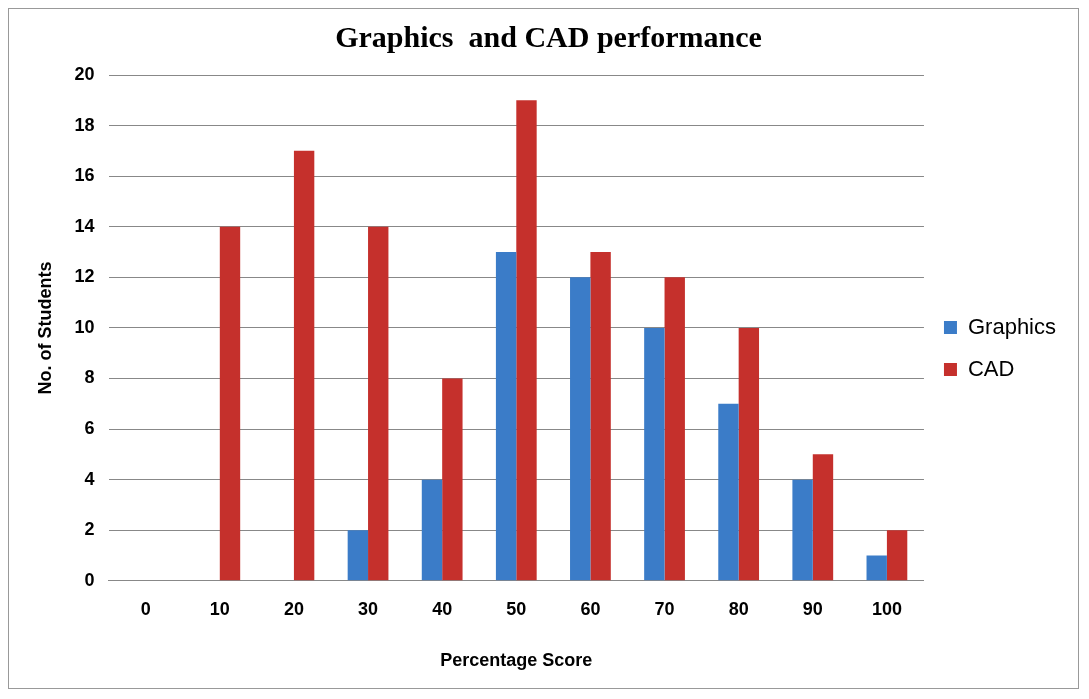 This screenshot has height=699, width=1089. What do you see at coordinates (516, 660) in the screenshot?
I see `x-axis-title: Percentage Score` at bounding box center [516, 660].